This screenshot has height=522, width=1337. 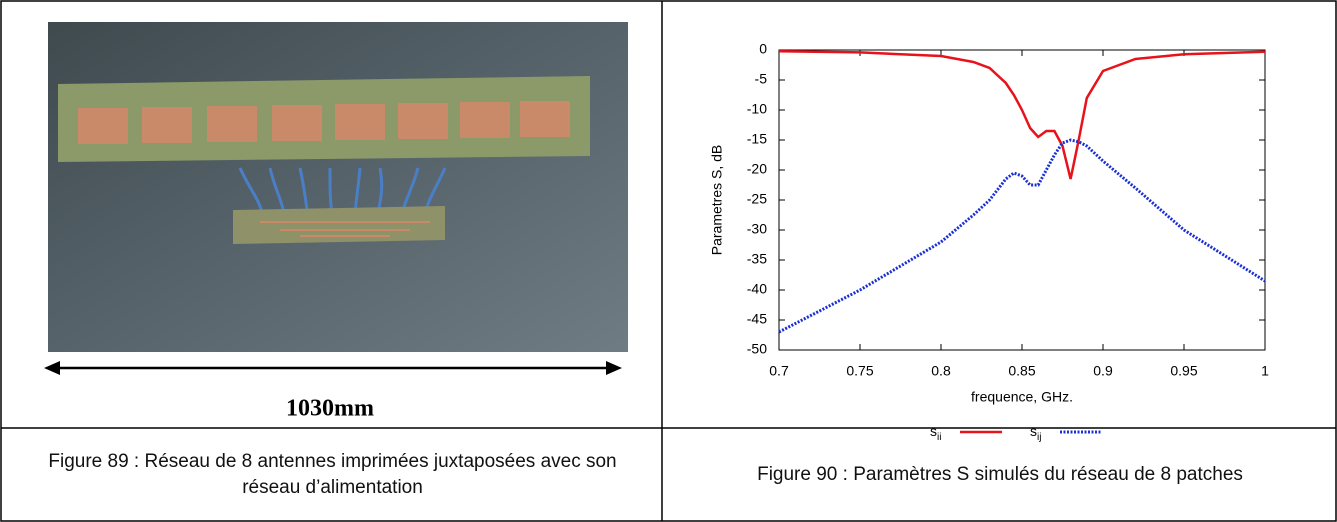 What do you see at coordinates (757, 139) in the screenshot?
I see `y-tick-label: -15` at bounding box center [757, 139].